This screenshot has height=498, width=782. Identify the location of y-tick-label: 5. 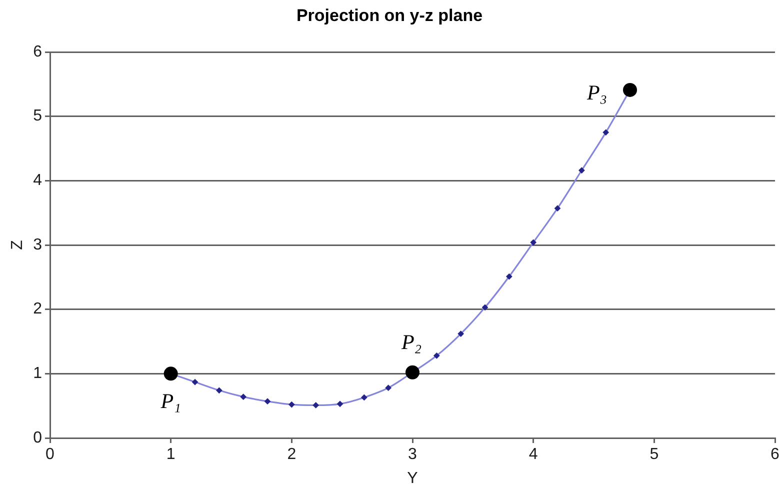
(37, 116).